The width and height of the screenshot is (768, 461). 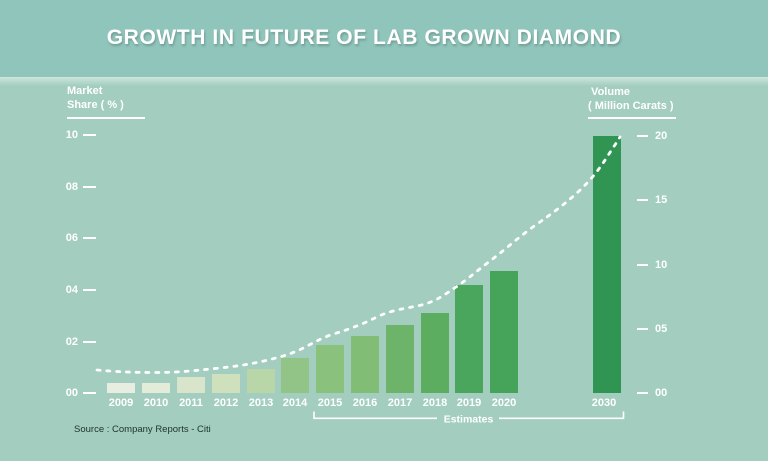 What do you see at coordinates (469, 419) in the screenshot?
I see `svg-text: Estimates` at bounding box center [469, 419].